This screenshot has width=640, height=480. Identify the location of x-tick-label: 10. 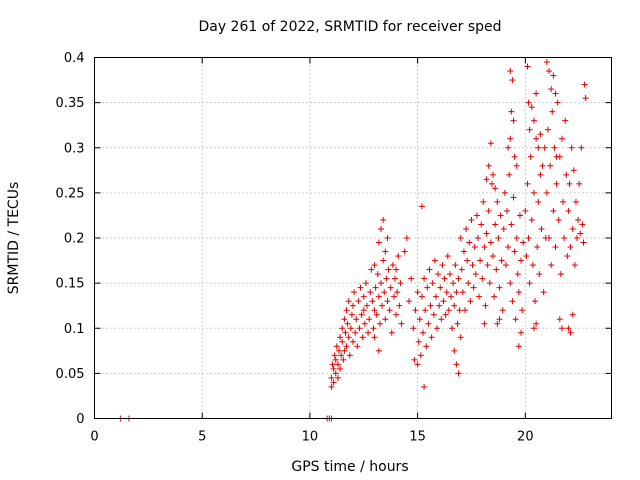
(310, 437).